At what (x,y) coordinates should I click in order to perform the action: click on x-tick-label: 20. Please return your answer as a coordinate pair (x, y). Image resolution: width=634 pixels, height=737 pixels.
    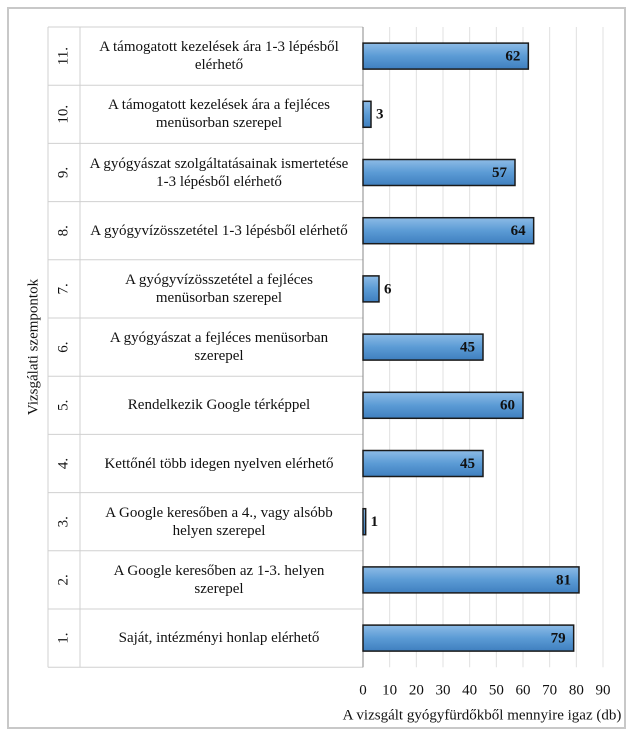
    Looking at the image, I should click on (416, 691).